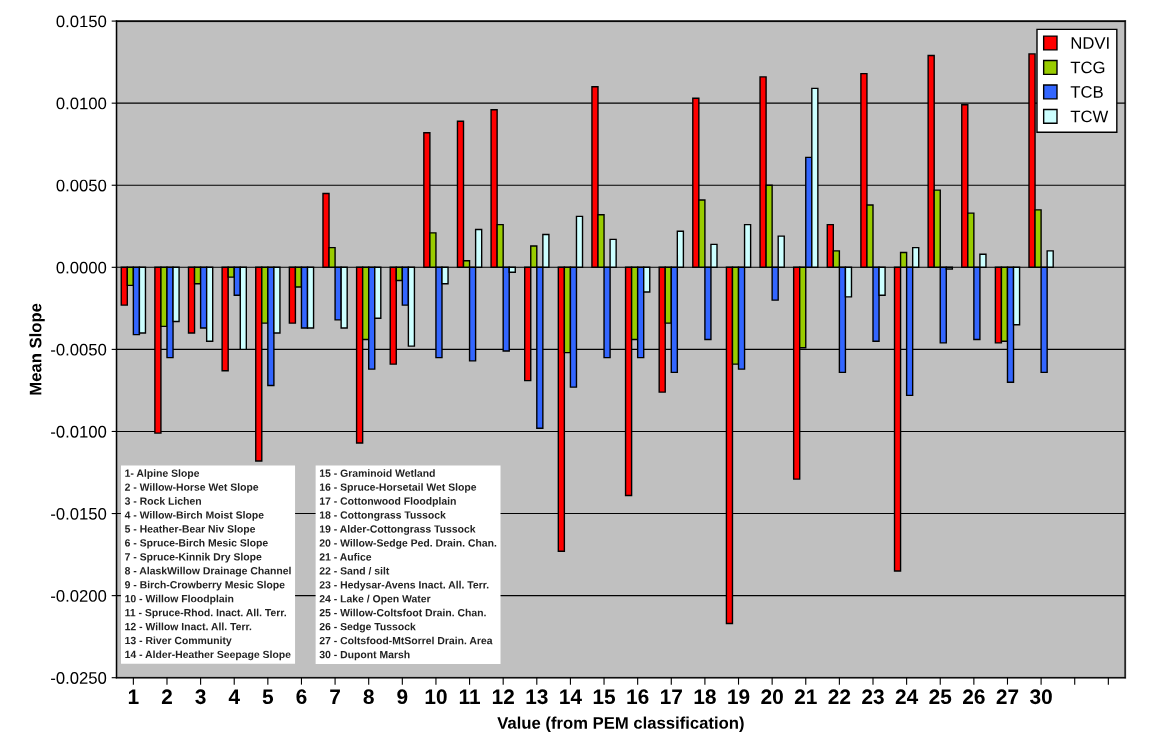  Describe the element at coordinates (638, 697) in the screenshot. I see `x-tick-label: 16` at that location.